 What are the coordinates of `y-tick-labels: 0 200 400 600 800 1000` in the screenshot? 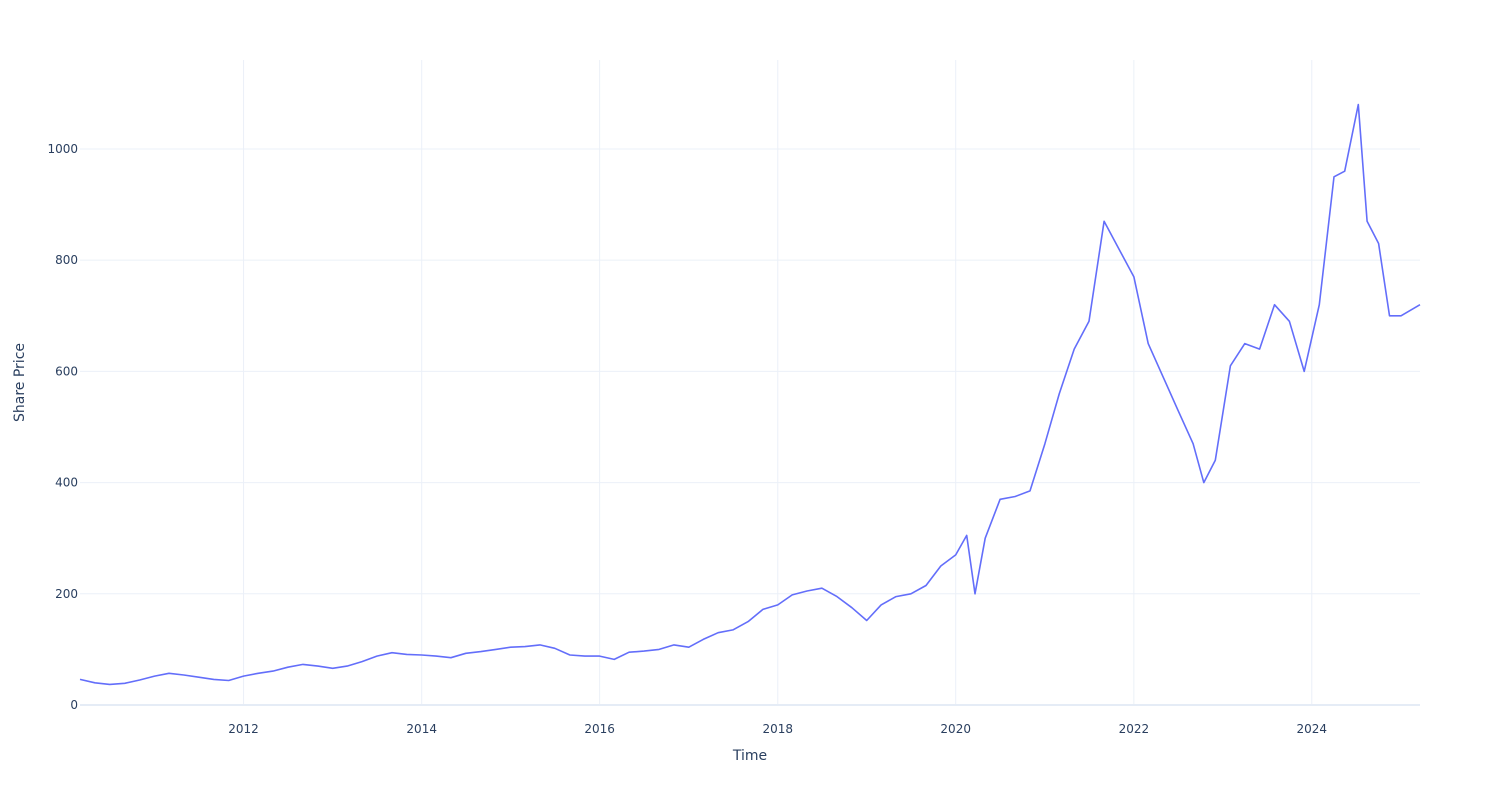 It's located at (62, 427).